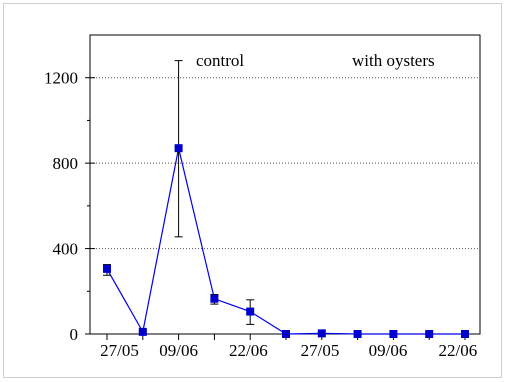 The image size is (507, 382). Describe the element at coordinates (61, 78) in the screenshot. I see `y-tick-label: 1200` at that location.